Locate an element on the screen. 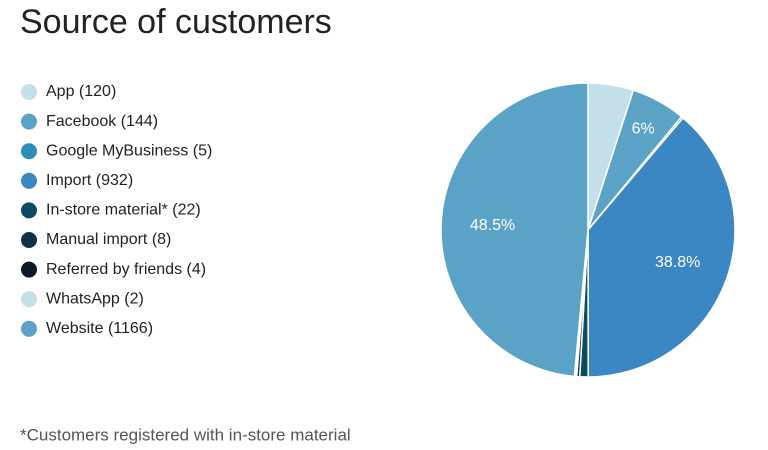  legend-label: Facebook (144) is located at coordinates (102, 121).